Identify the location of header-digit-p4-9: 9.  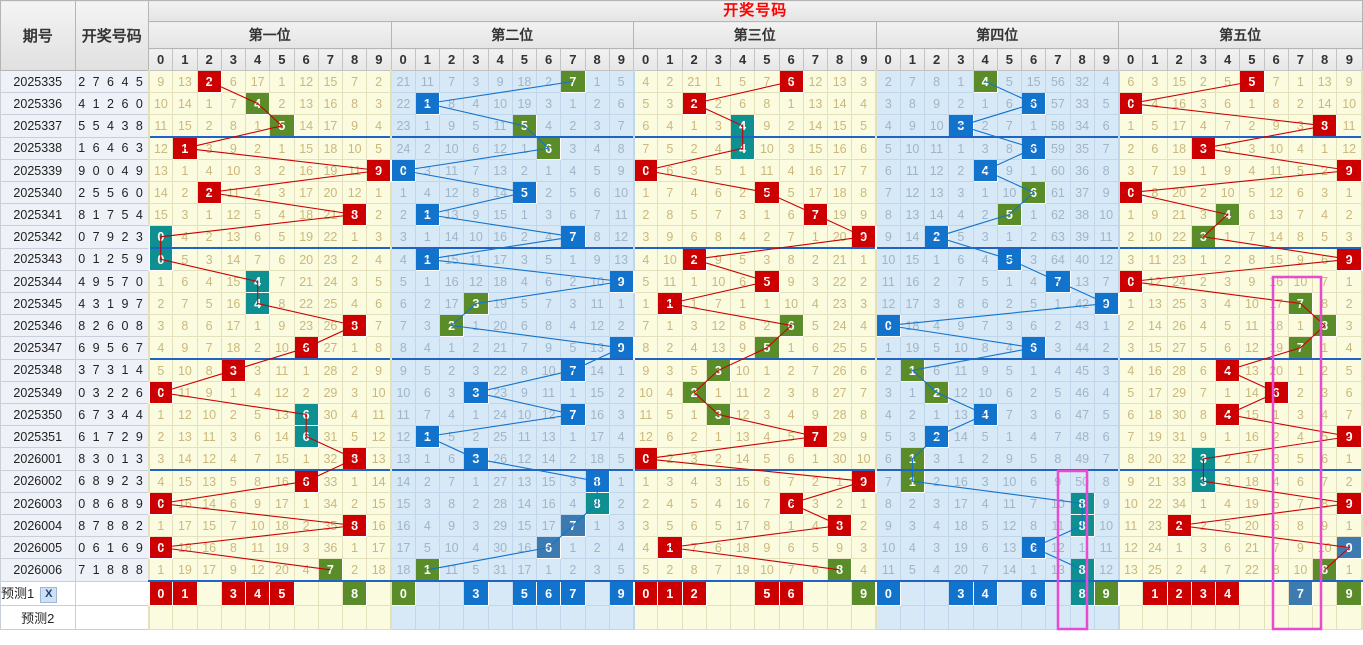
(1106, 59).